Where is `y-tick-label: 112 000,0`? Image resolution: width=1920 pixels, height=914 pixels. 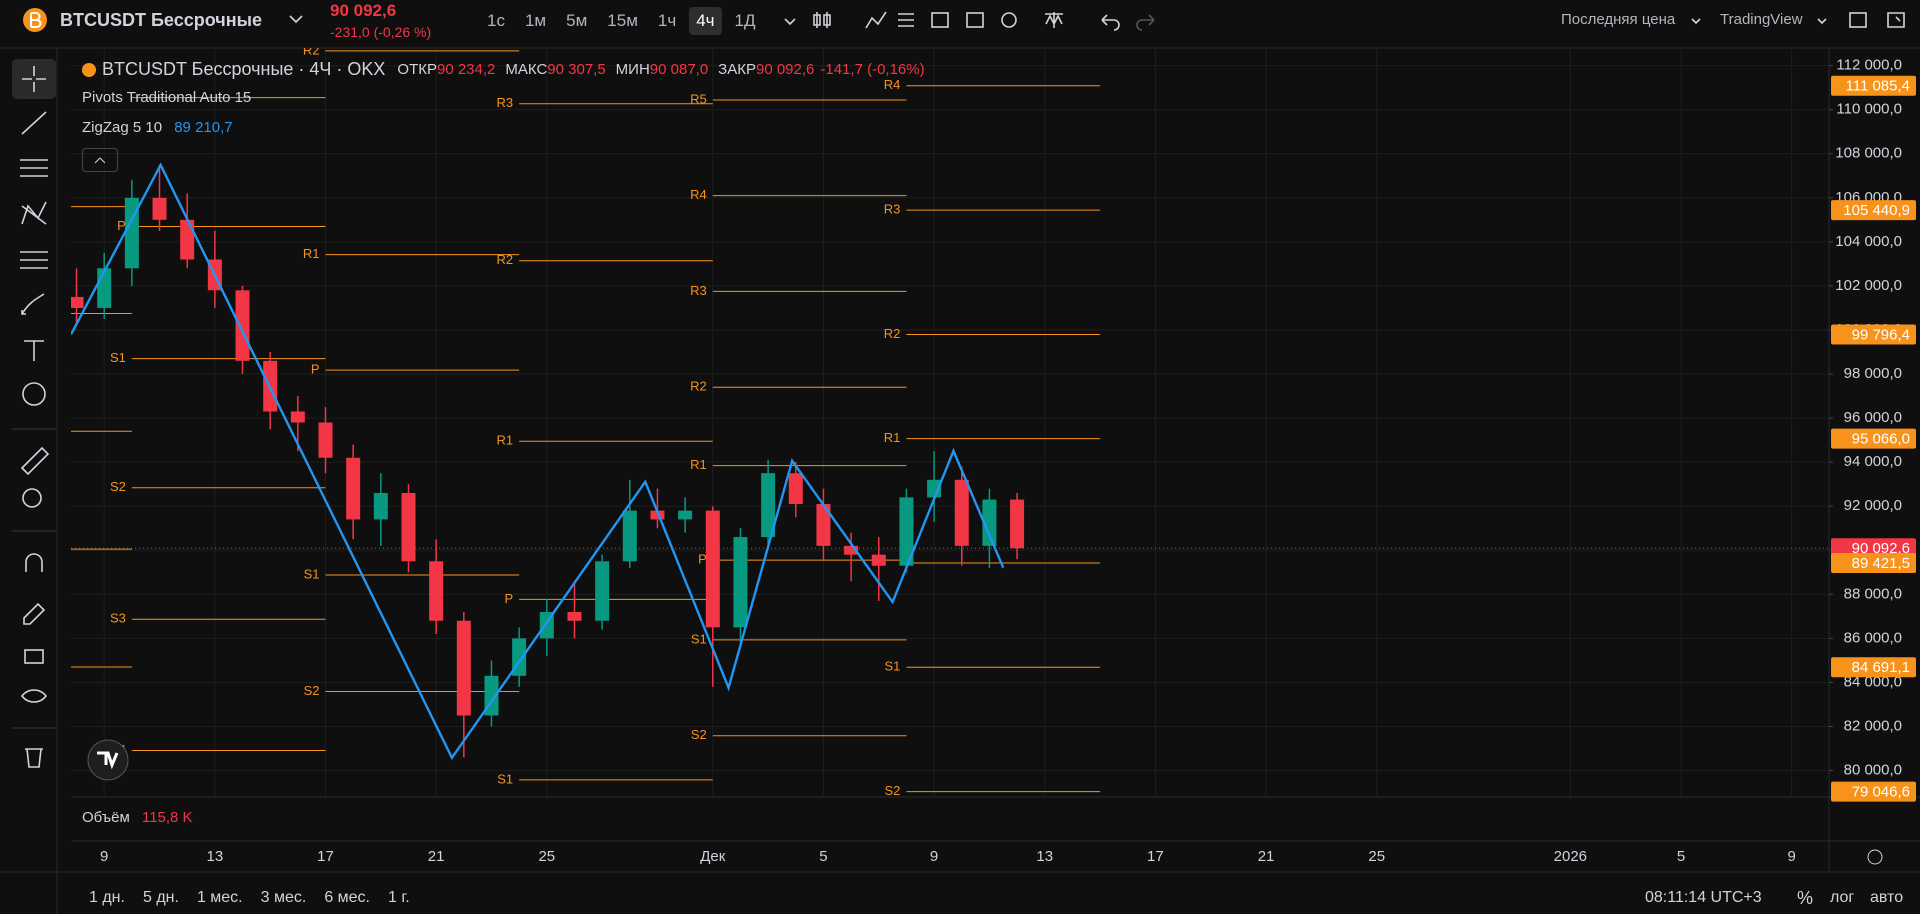 y-tick-label: 112 000,0 is located at coordinates (1869, 65).